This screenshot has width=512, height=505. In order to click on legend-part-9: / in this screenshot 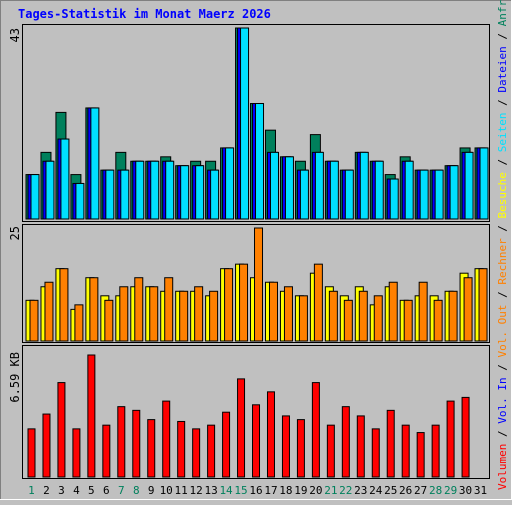, I will do `click(502, 162)`.